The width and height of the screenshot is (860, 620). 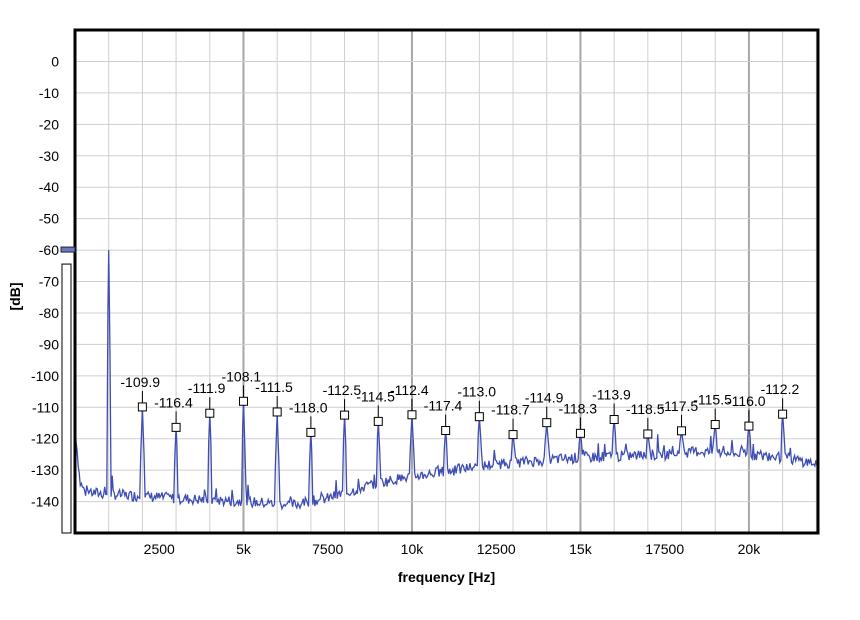 I want to click on harmonic-label: -112.2, so click(x=780, y=389).